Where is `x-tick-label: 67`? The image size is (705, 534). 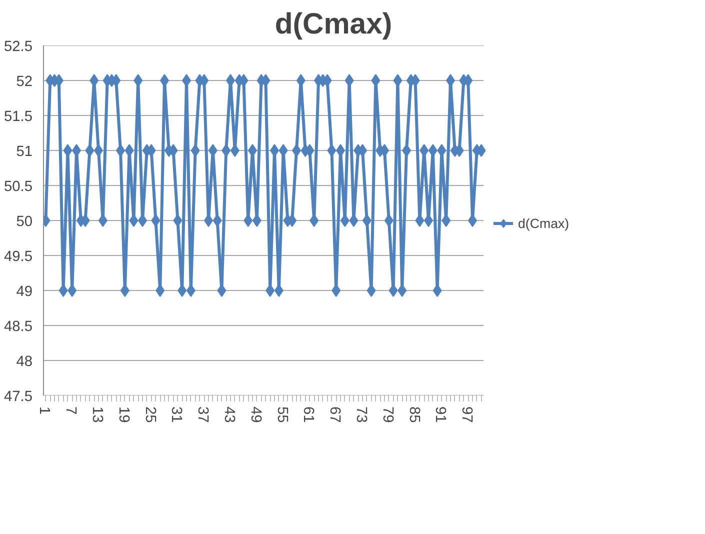 x-tick-label: 67 is located at coordinates (334, 414).